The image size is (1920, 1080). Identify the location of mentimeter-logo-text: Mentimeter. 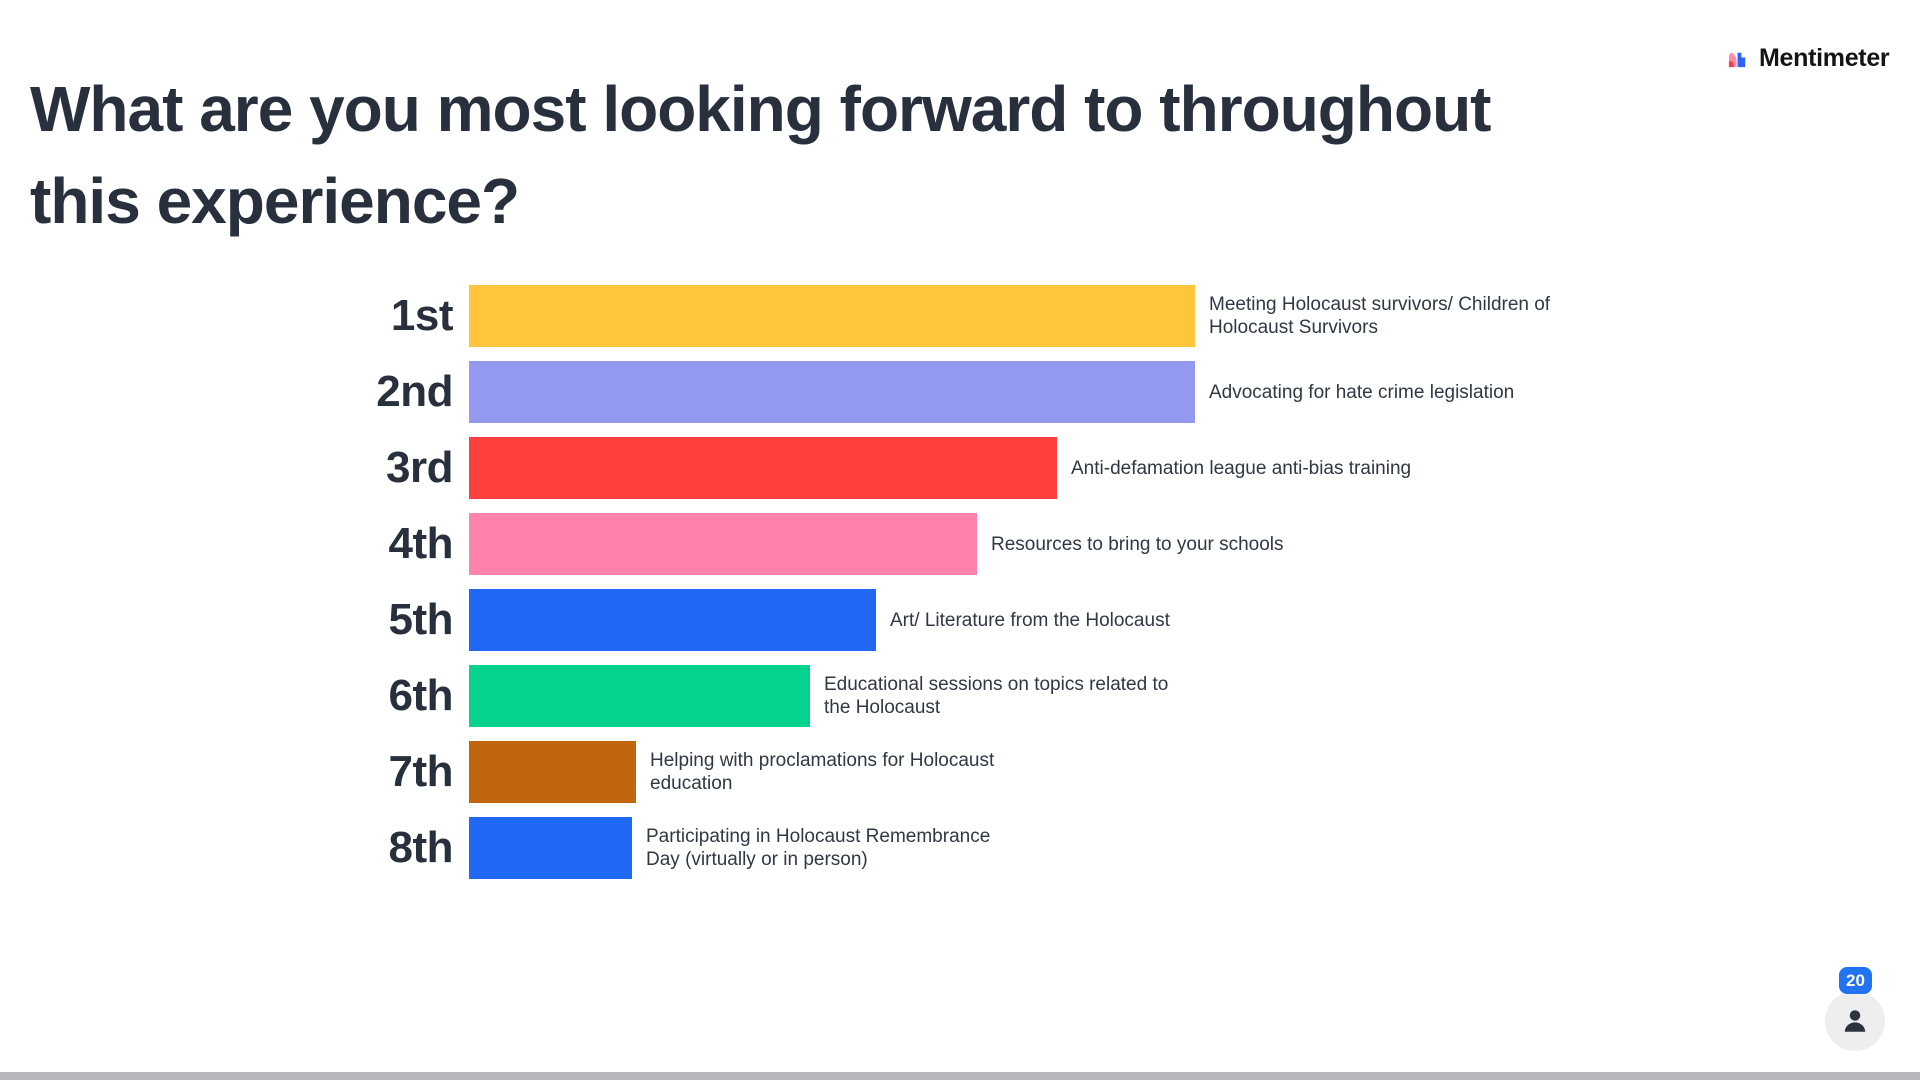
(1824, 58).